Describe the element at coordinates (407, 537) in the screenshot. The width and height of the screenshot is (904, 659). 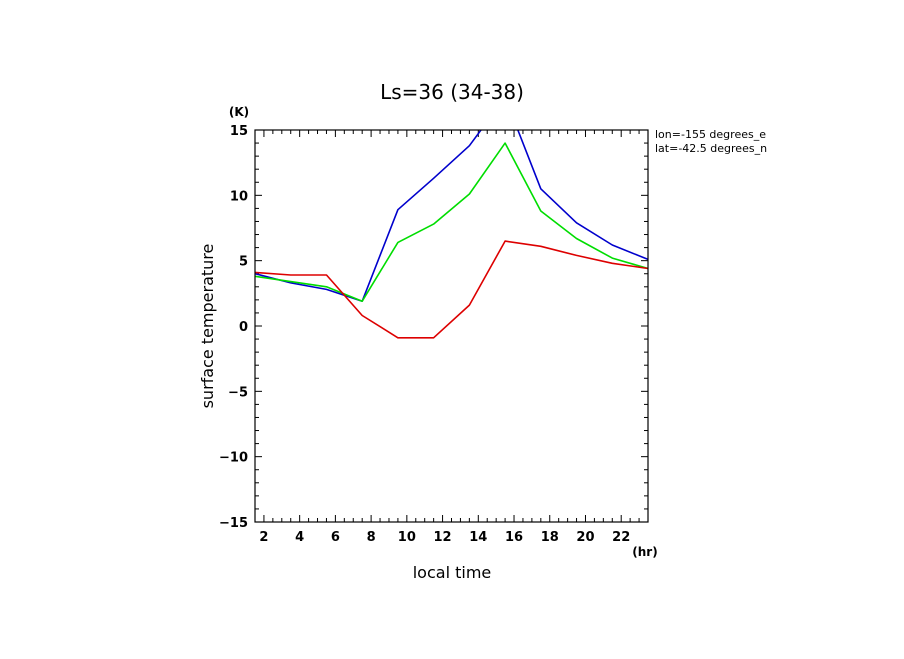
I see `x-tick-label: 10` at that location.